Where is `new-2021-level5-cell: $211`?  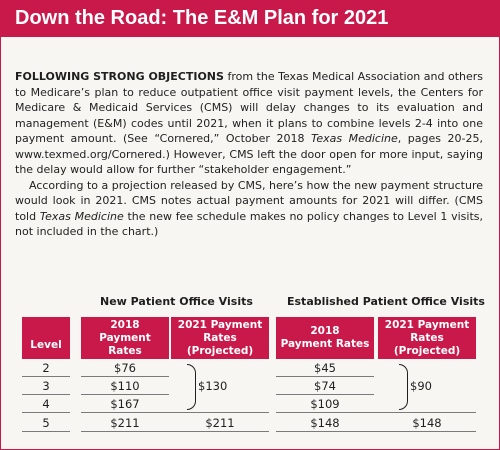
new-2021-level5-cell: $211 is located at coordinates (220, 423).